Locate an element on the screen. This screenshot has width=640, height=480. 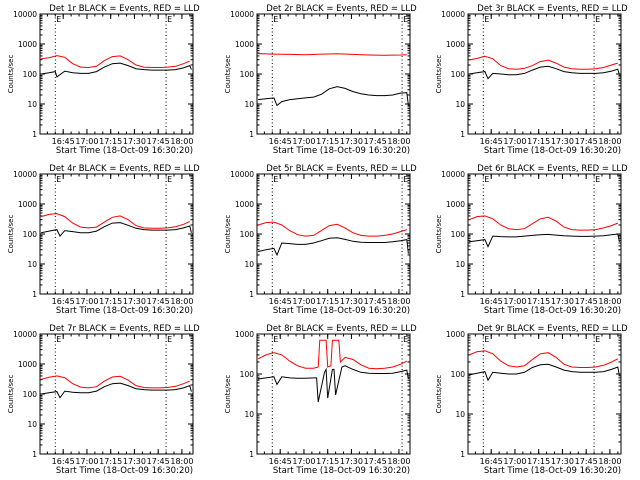
chart-title: Det 1r BLACK = Events, RED = LLD is located at coordinates (124, 9).